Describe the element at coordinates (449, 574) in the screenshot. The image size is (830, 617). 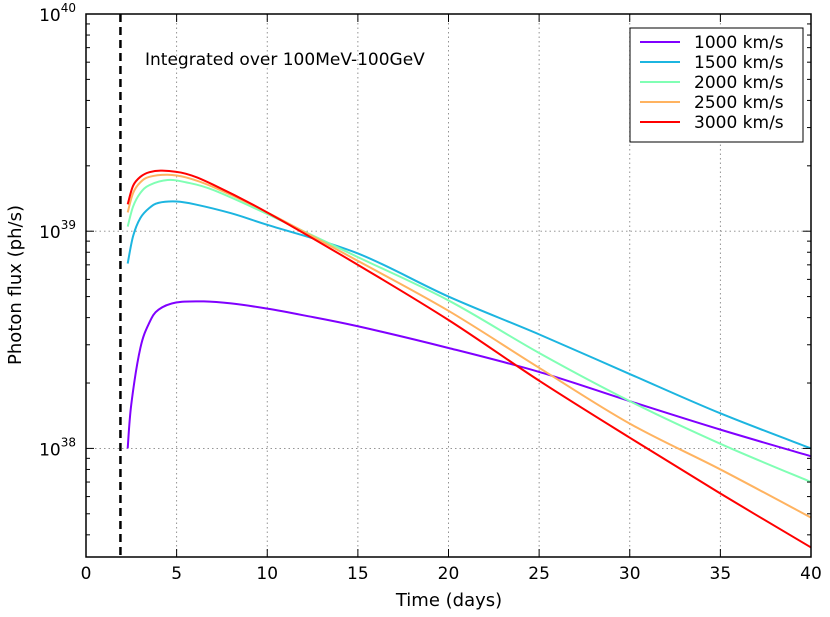
I see `x-tick-label: 20` at that location.